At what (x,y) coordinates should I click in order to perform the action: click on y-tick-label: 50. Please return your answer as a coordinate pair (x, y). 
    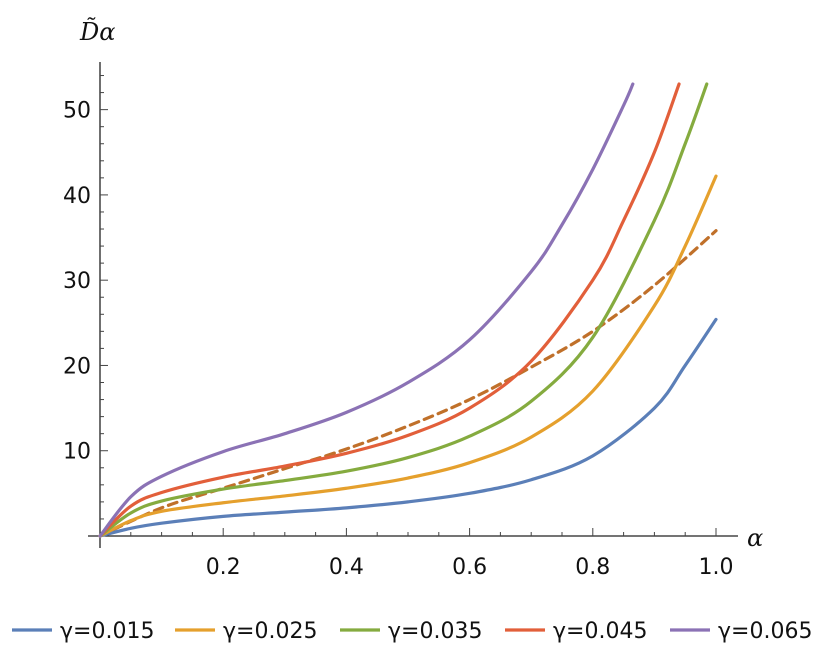
    Looking at the image, I should click on (77, 111).